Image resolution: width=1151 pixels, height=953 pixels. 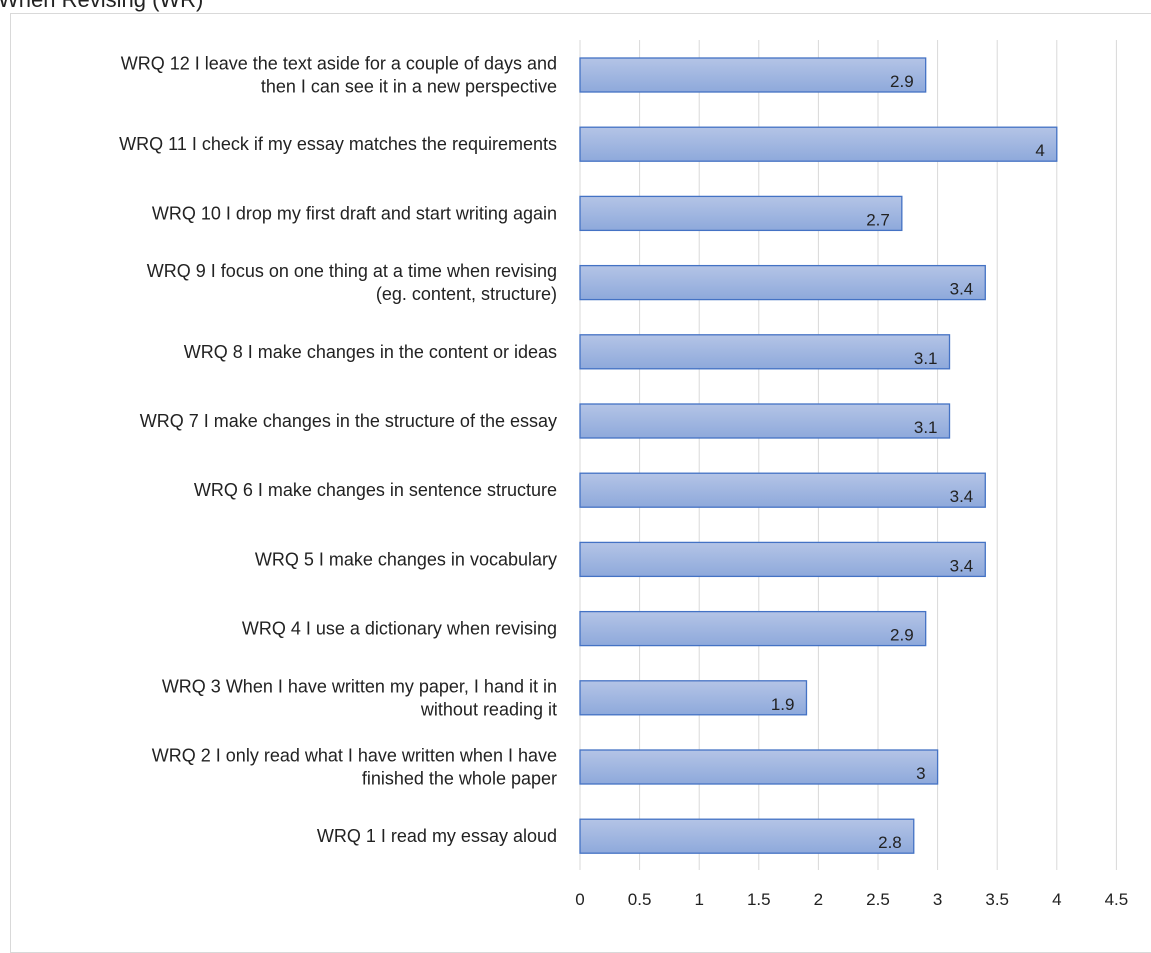 I want to click on x-tick-label: 0.5, so click(x=640, y=899).